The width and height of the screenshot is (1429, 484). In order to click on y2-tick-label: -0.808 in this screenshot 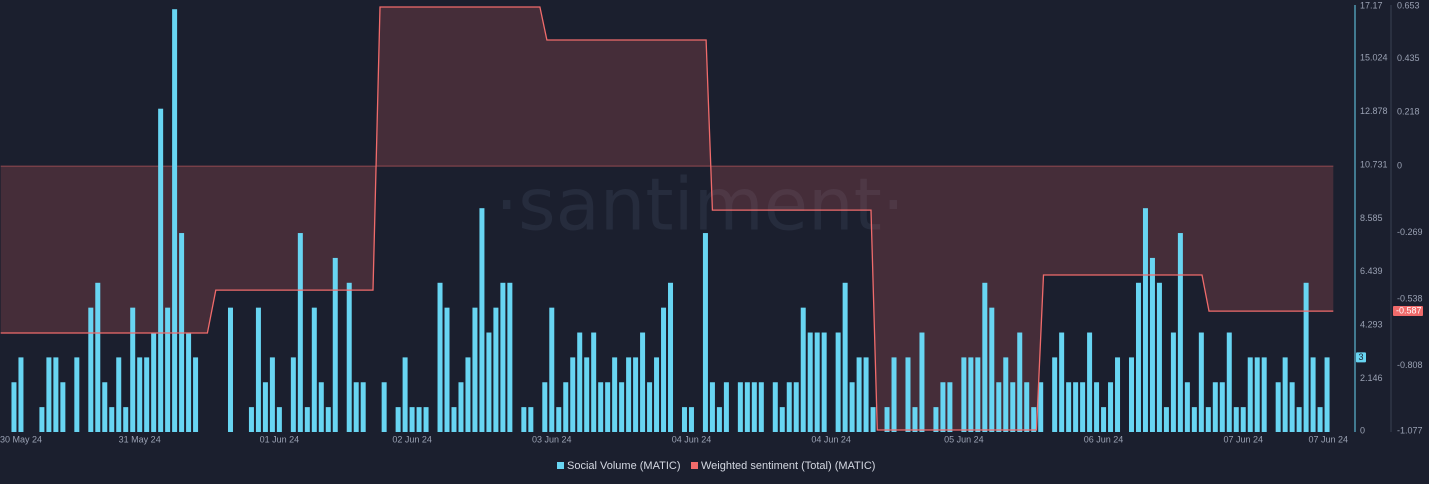, I will do `click(1410, 365)`.